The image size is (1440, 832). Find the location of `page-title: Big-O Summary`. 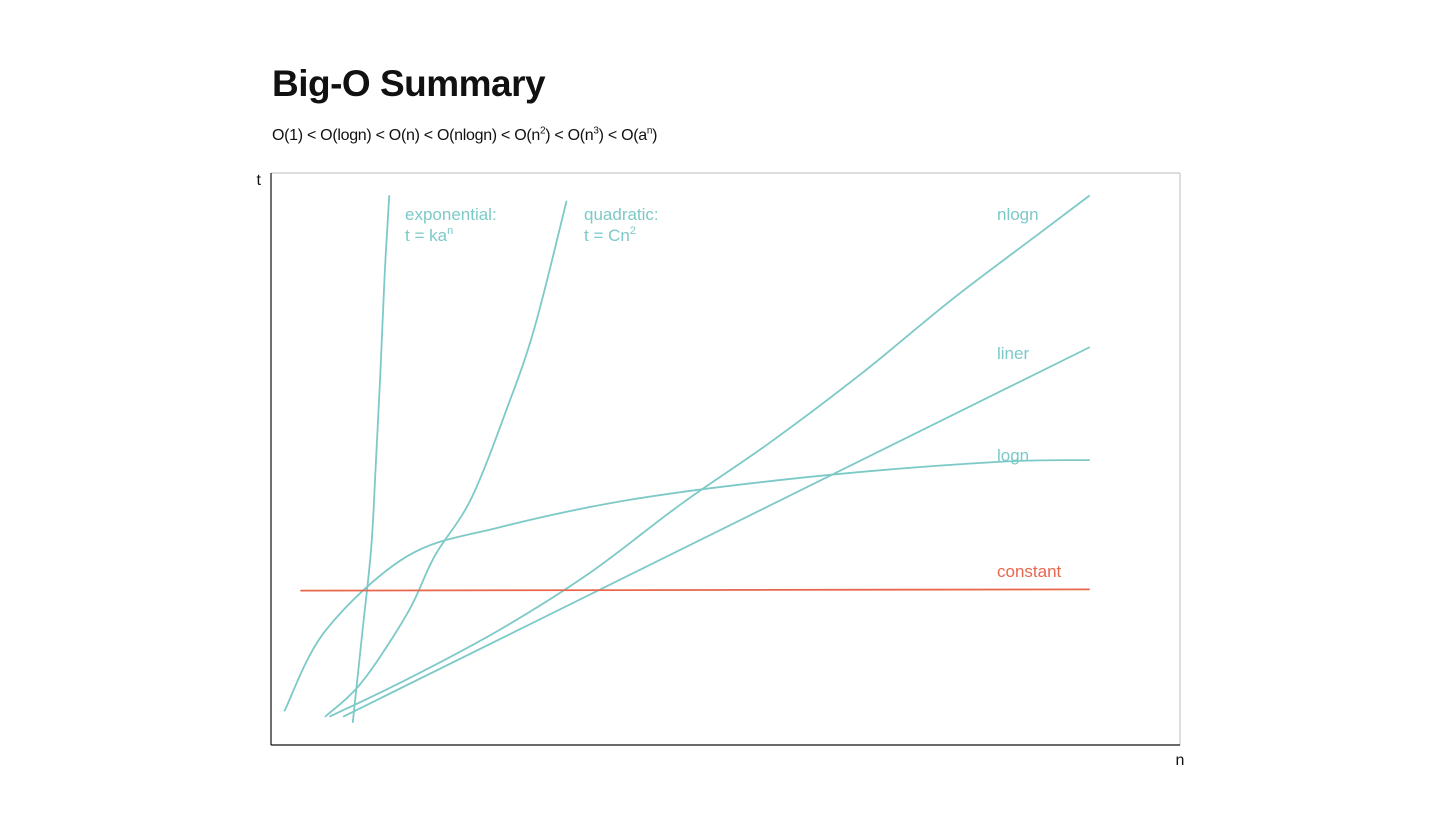

page-title: Big-O Summary is located at coordinates (409, 83).